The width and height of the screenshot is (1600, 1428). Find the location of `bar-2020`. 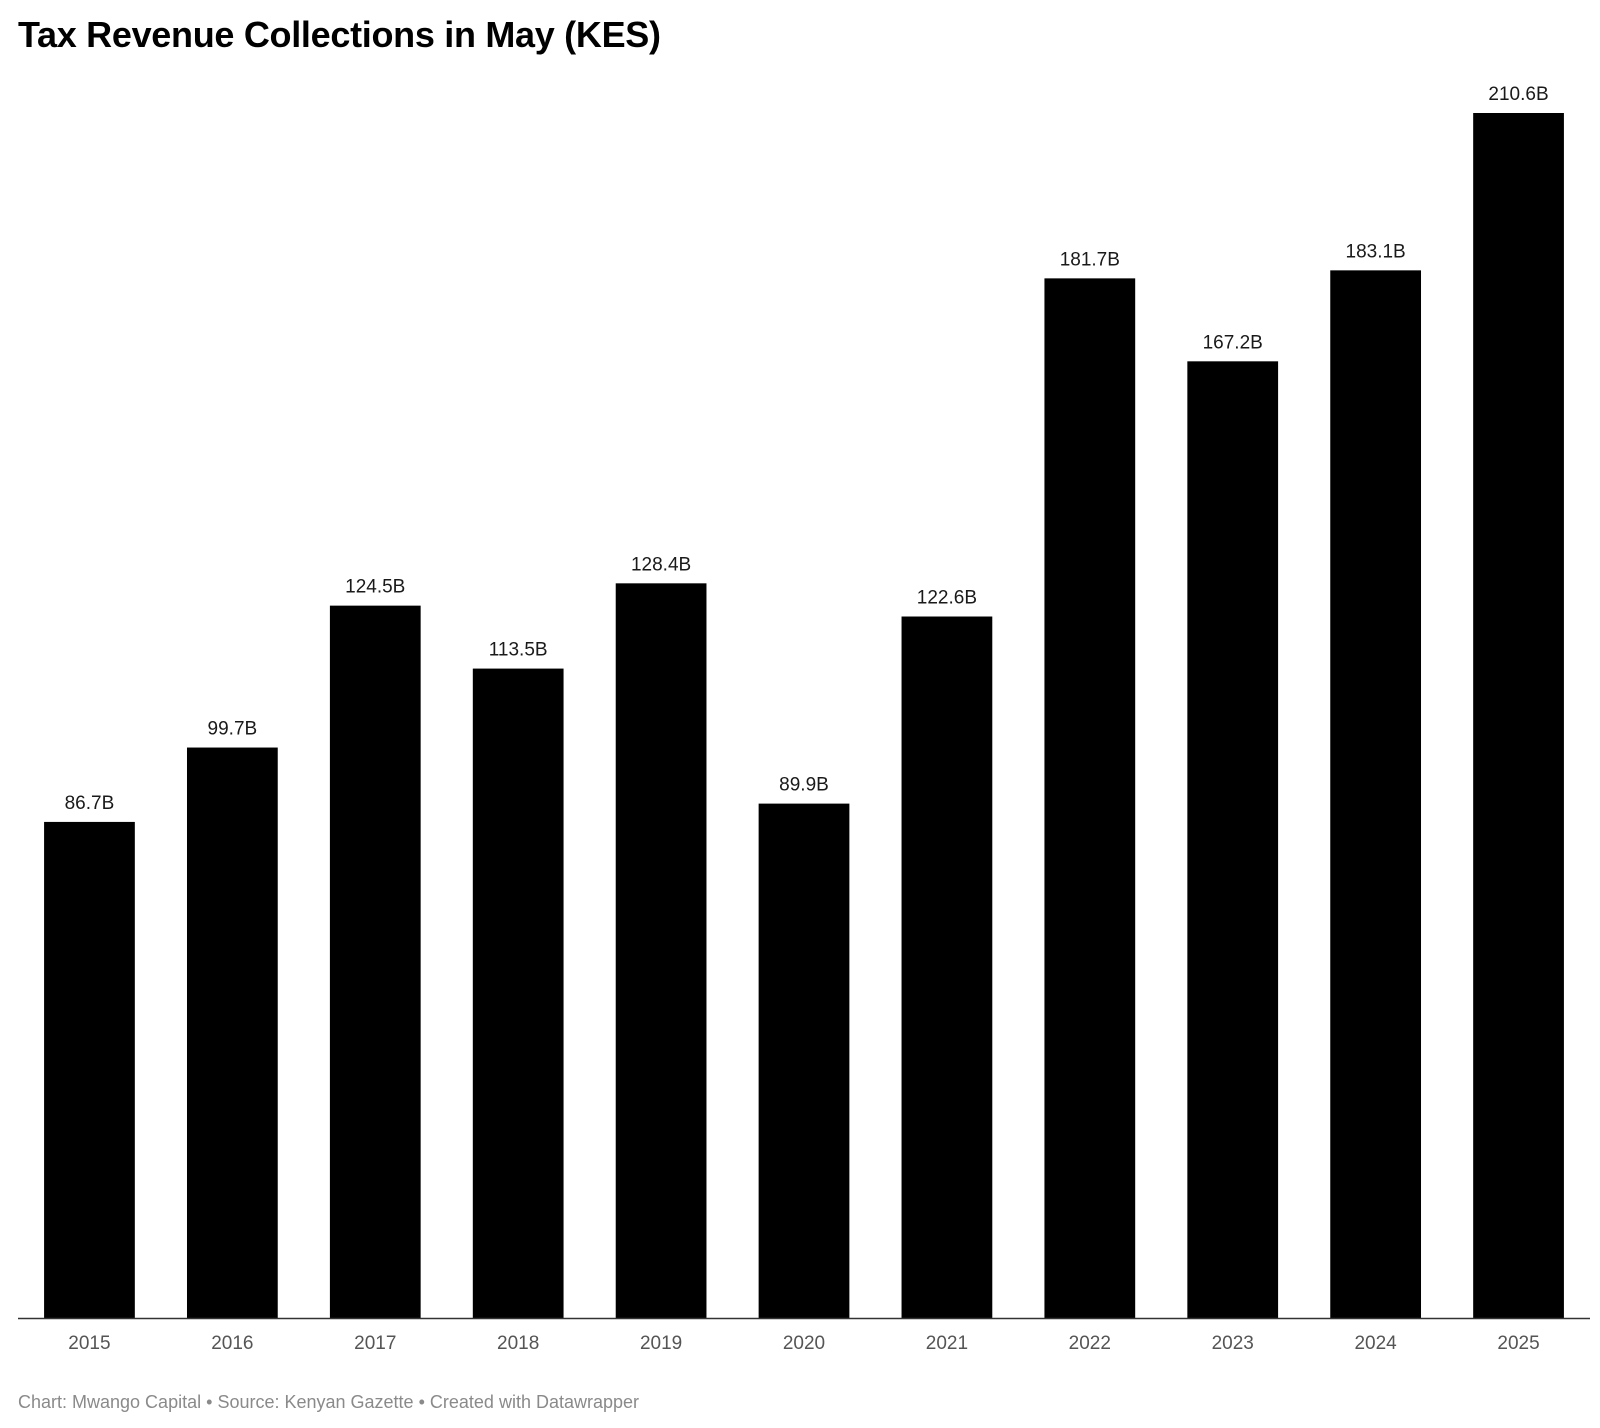

bar-2020 is located at coordinates (804, 1060).